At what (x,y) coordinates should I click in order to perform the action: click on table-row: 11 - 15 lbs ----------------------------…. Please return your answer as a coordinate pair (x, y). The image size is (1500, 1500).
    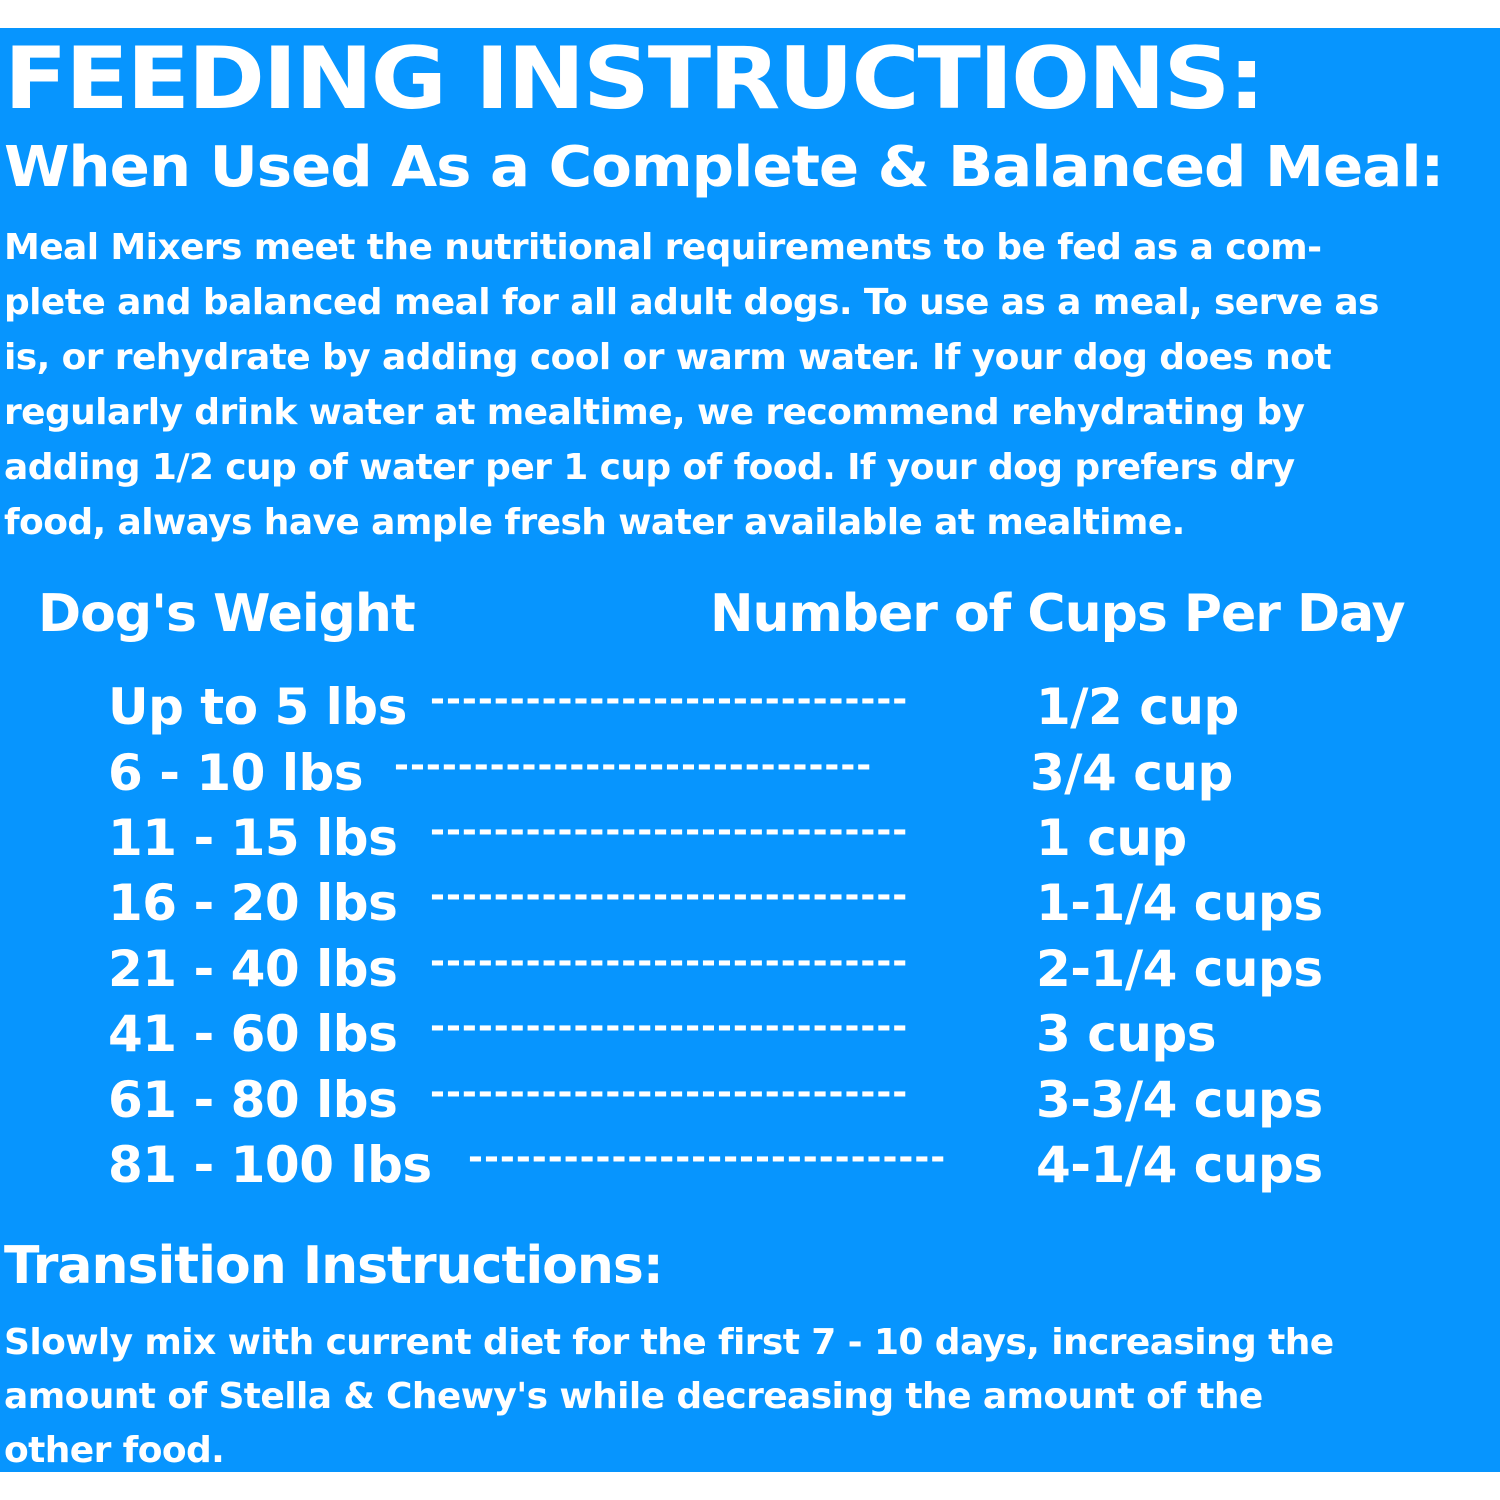
    Looking at the image, I should click on (647, 838).